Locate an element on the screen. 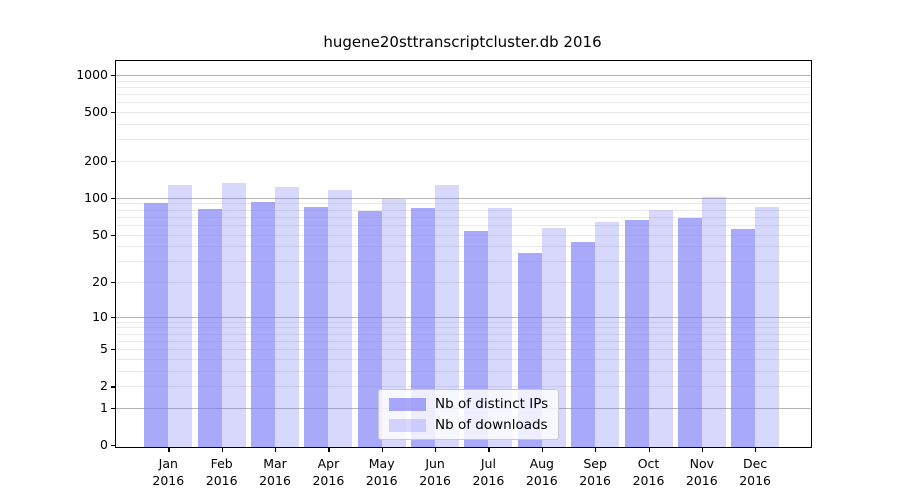 This screenshot has height=500, width=900. x-tick-mark-oct is located at coordinates (649, 449).